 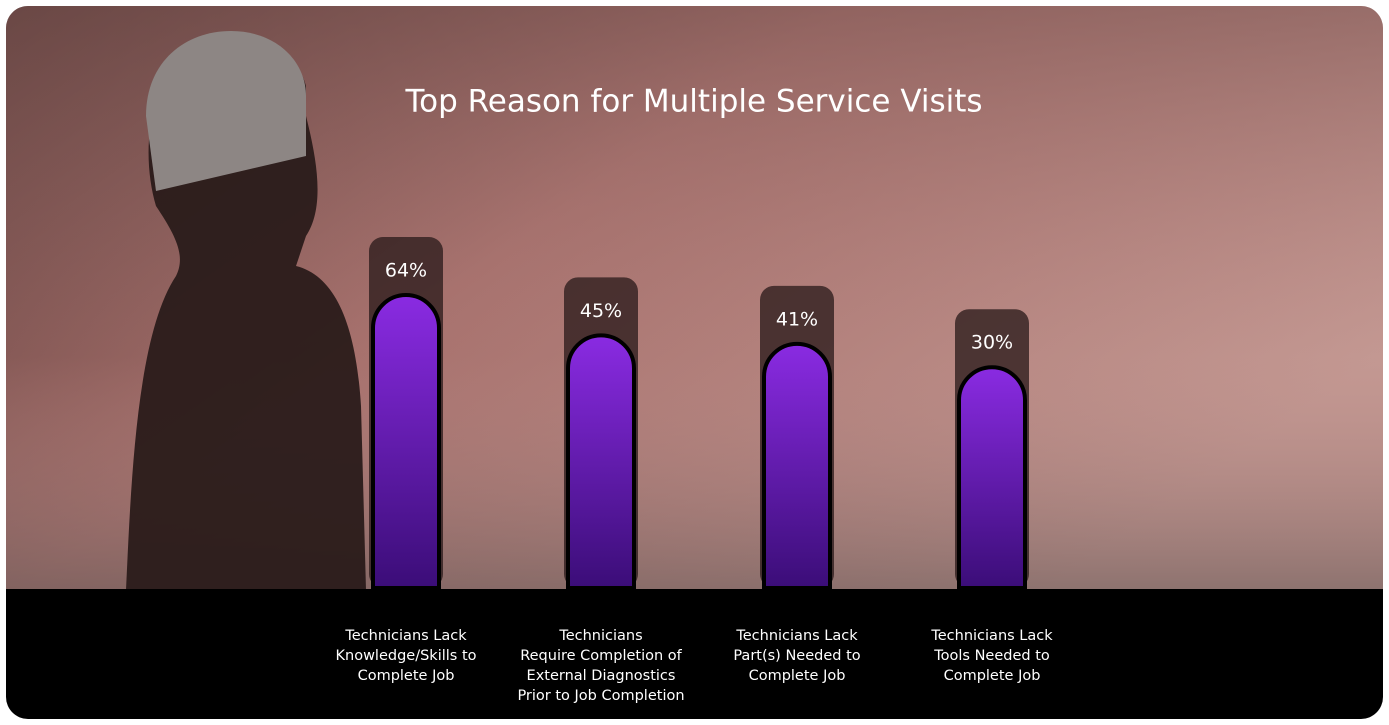 What do you see at coordinates (797, 319) in the screenshot?
I see `value-label: 41%` at bounding box center [797, 319].